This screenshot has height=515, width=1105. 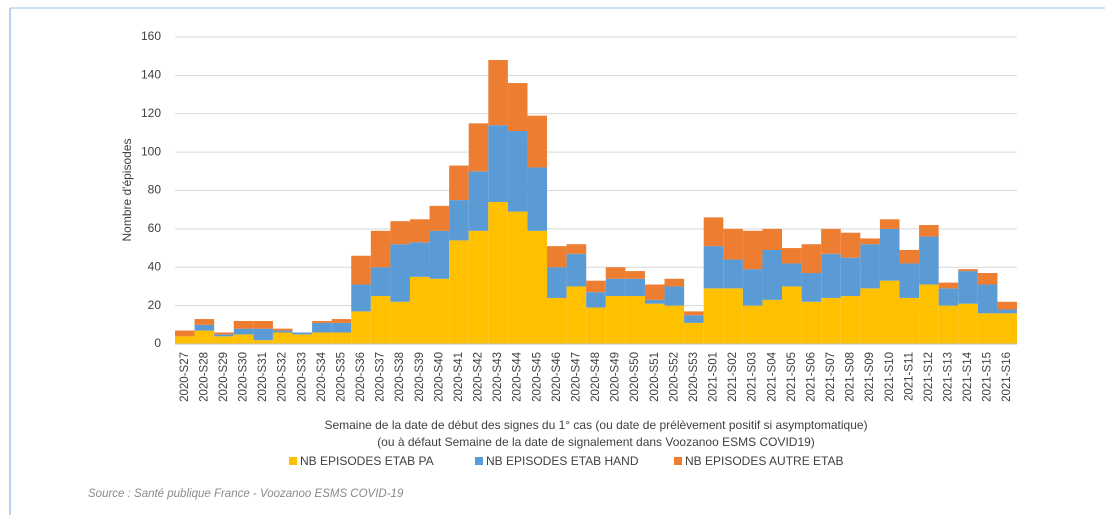 What do you see at coordinates (283, 377) in the screenshot?
I see `x-tick-label: 2020-S32` at bounding box center [283, 377].